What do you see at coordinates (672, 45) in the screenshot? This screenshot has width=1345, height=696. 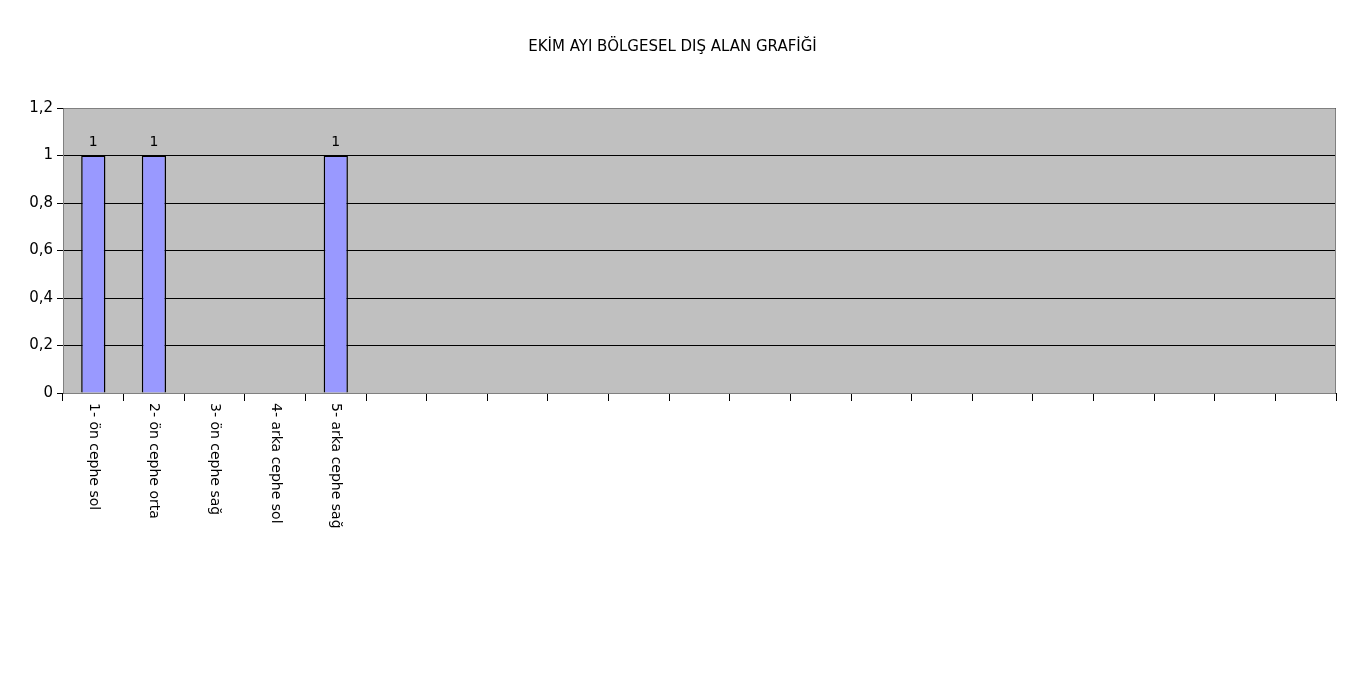 I see `chart-title: EKİM AYI BÖLGESEL DIŞ ALAN GRAFİĞİ` at bounding box center [672, 45].